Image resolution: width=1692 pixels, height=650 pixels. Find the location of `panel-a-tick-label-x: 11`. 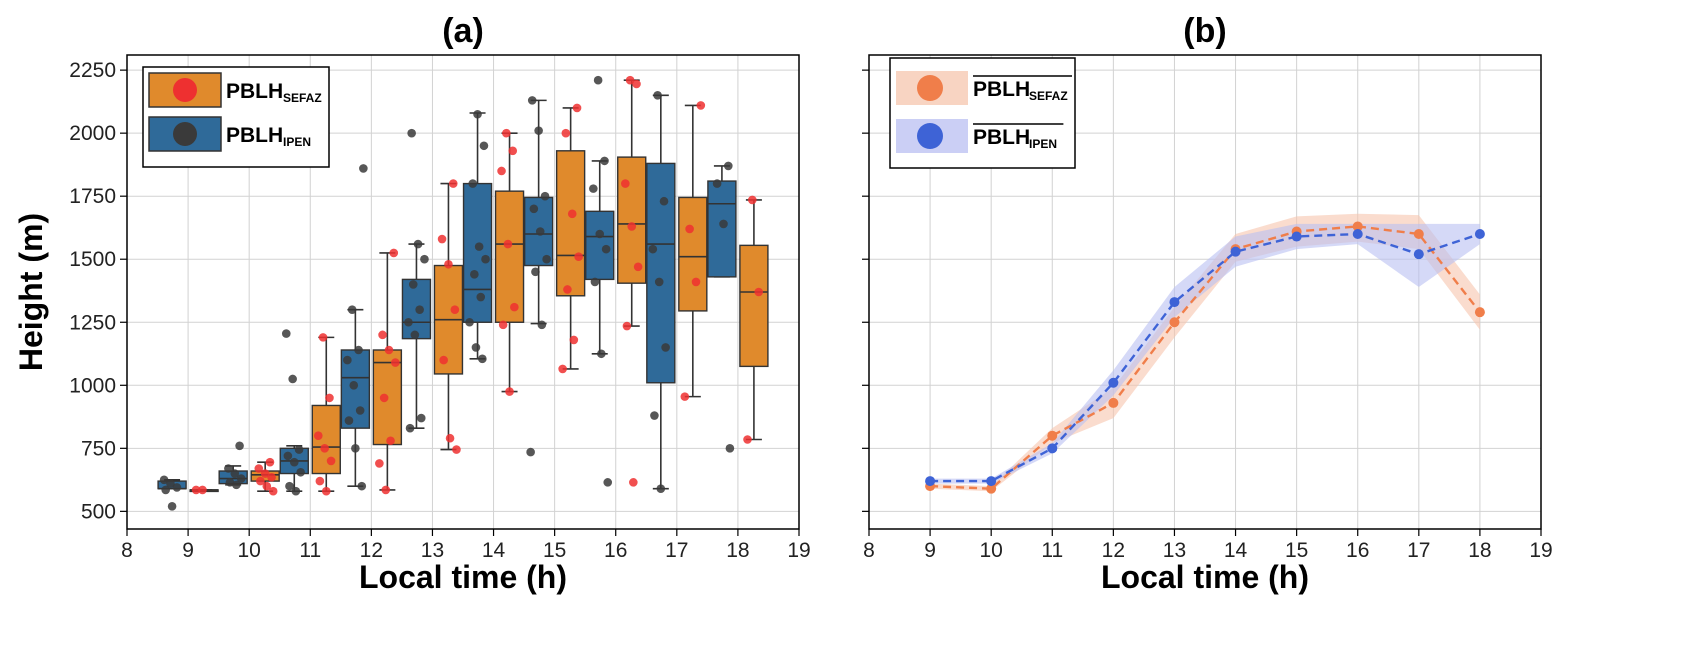

panel-a-tick-label-x: 11 is located at coordinates (310, 550).